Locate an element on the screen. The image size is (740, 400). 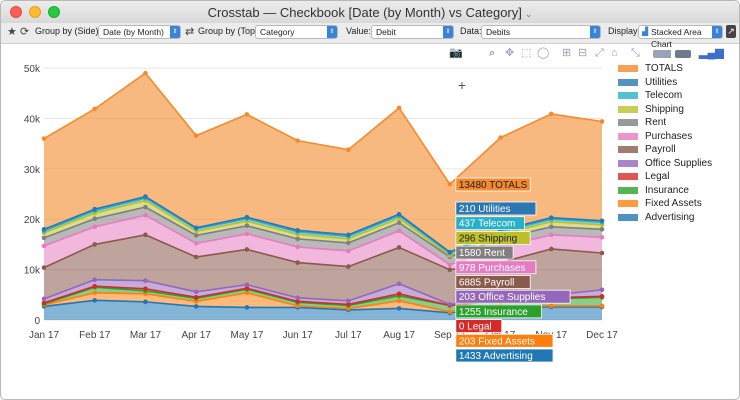
y-tick-label: 30k is located at coordinates (32, 170).